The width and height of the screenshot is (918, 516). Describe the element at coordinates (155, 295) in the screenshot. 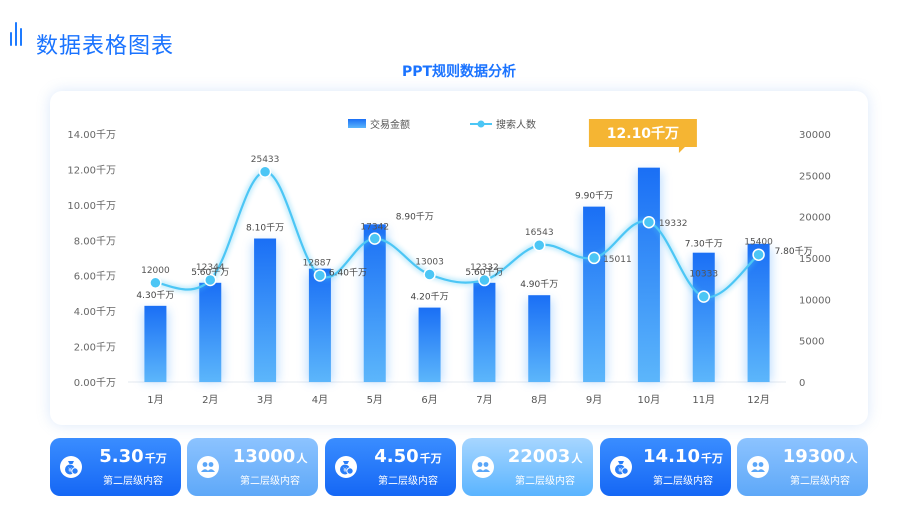

I see `bar-value-label: 4.30千万` at that location.